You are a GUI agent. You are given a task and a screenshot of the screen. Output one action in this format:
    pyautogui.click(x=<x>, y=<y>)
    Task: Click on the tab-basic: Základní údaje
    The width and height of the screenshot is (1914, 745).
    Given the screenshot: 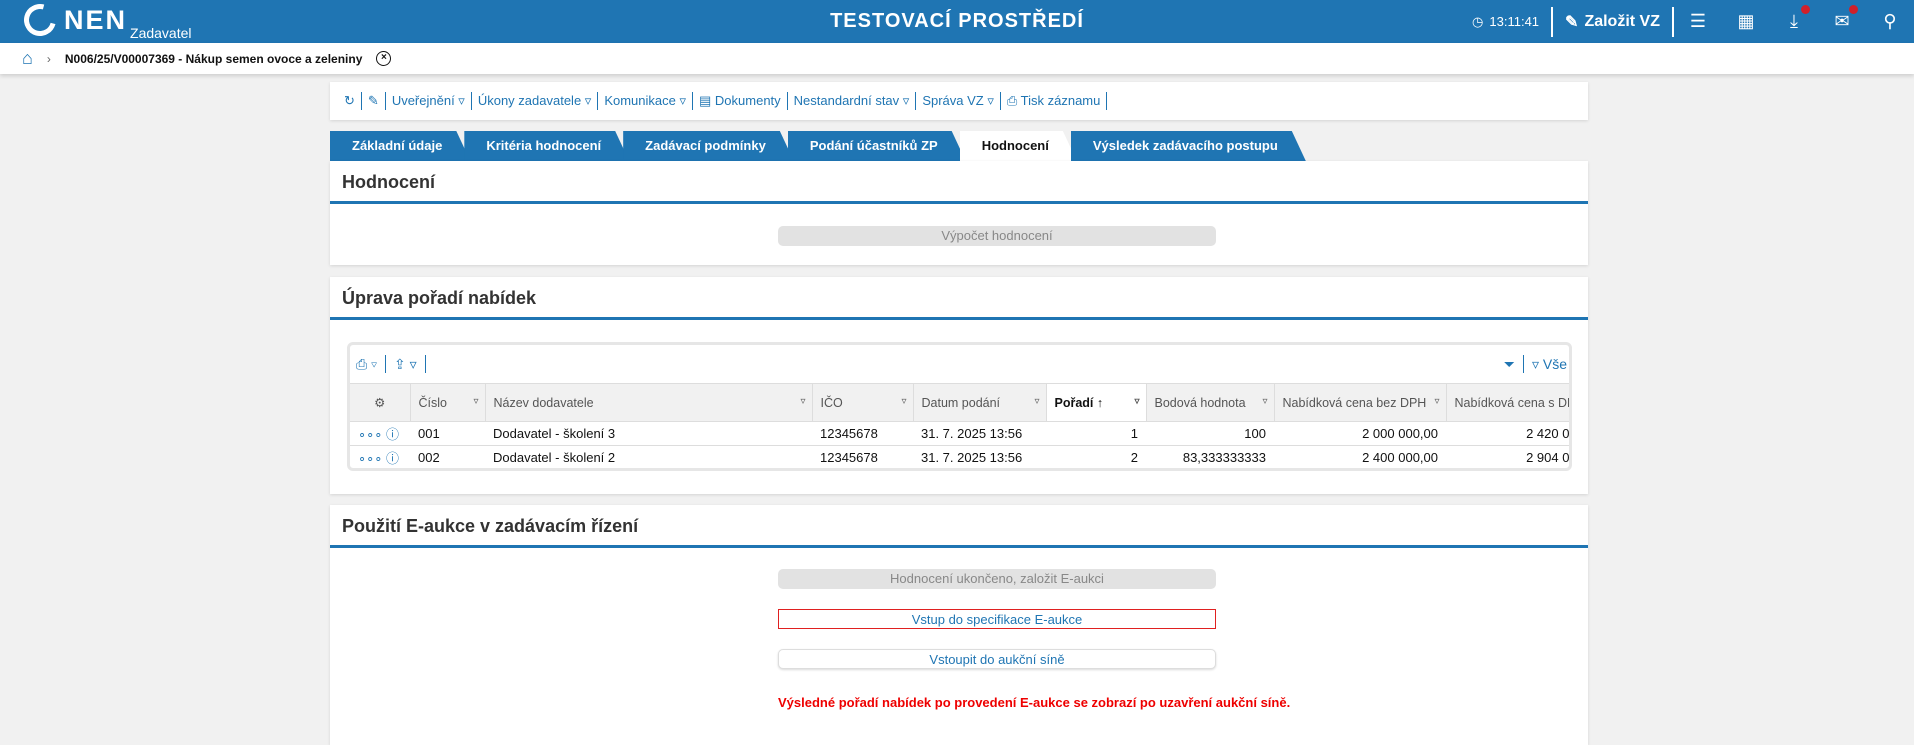 What is the action you would take?
    pyautogui.click(x=400, y=146)
    